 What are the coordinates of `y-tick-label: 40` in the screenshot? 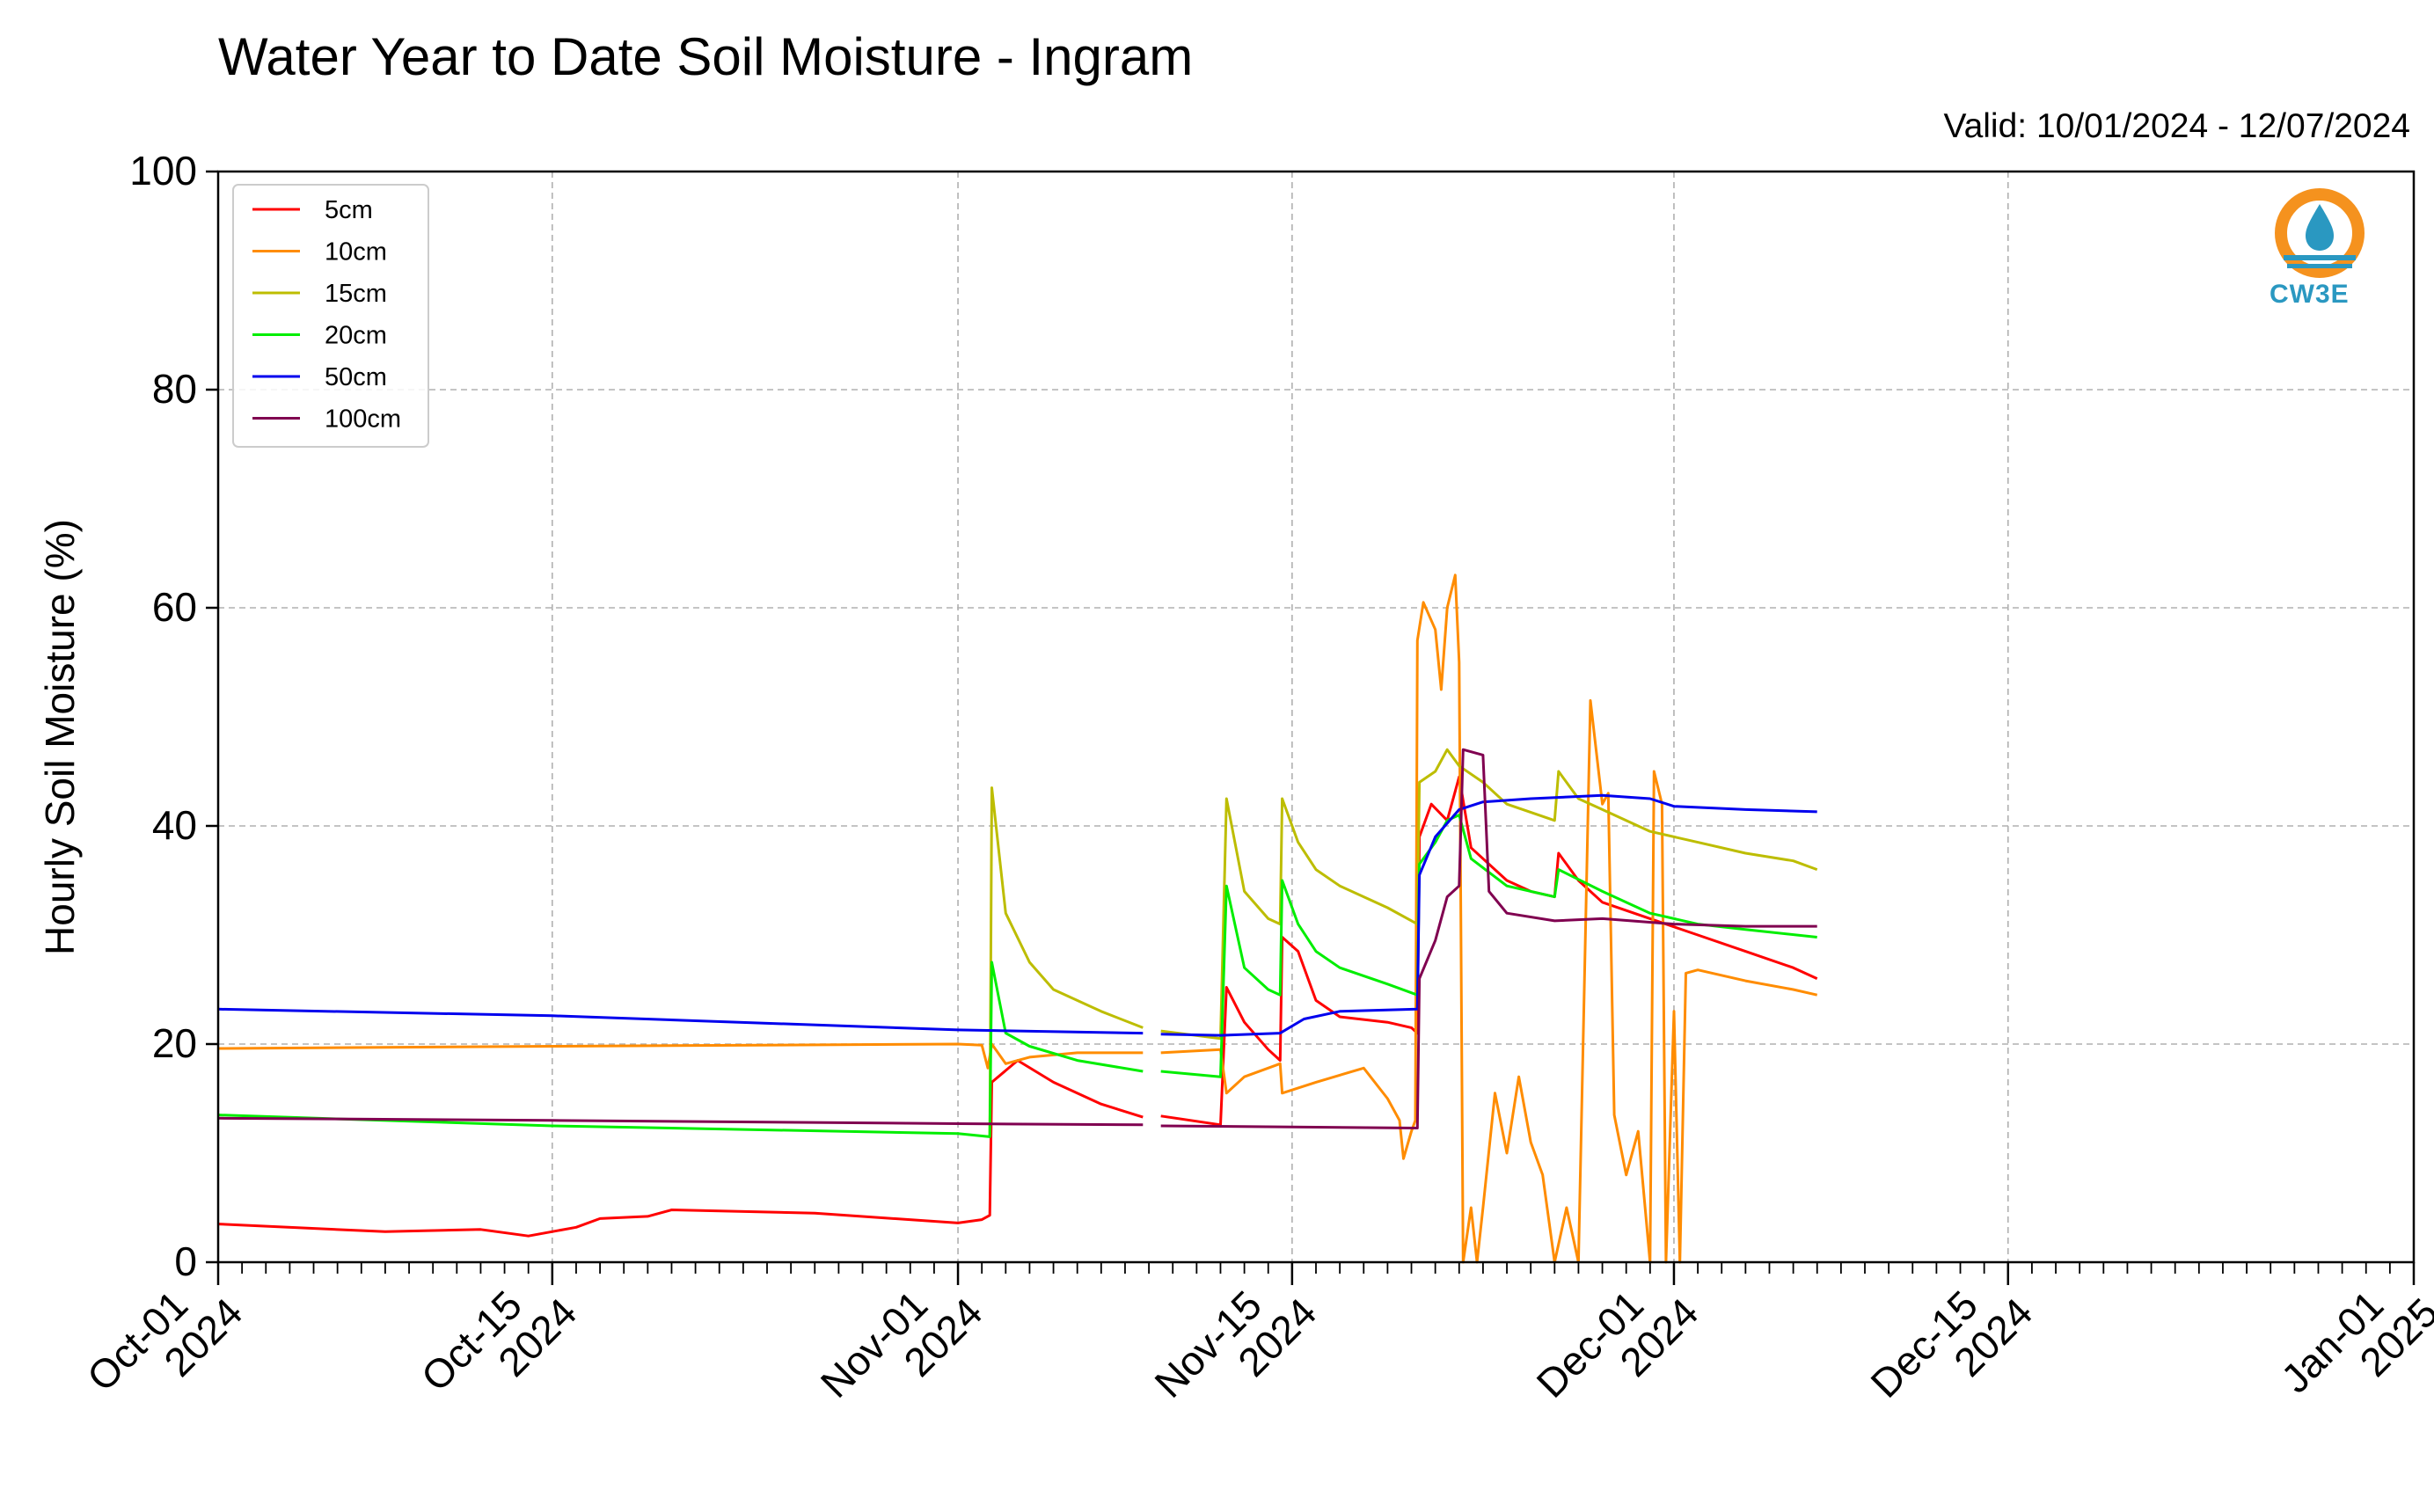 It's located at (174, 825).